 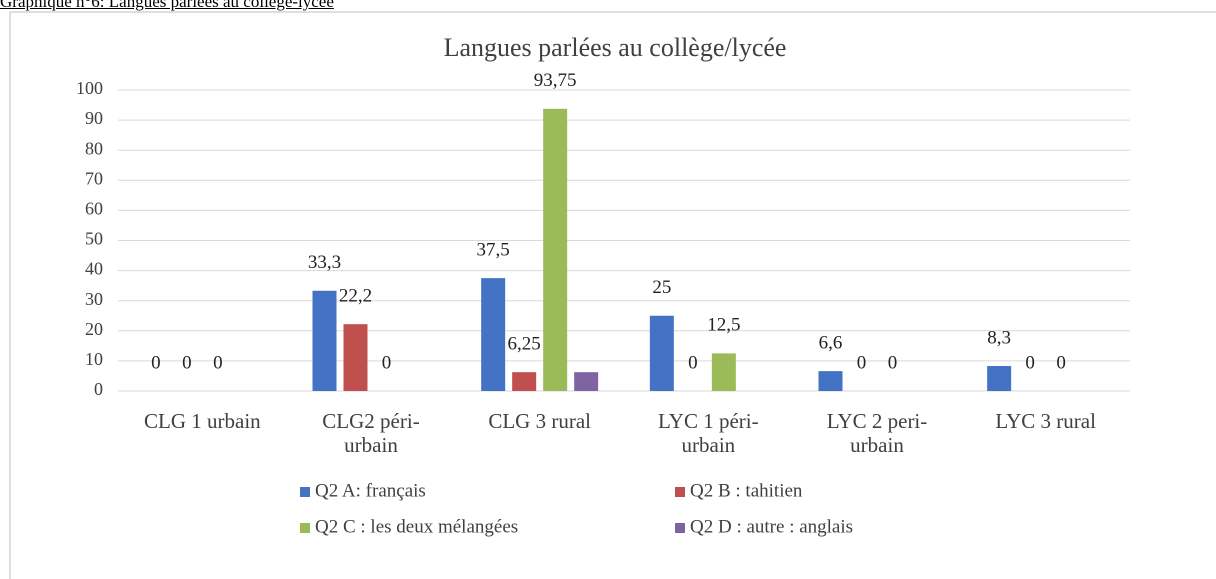 What do you see at coordinates (615, 47) in the screenshot?
I see `chart-title: Langues parlées au collège/lycée` at bounding box center [615, 47].